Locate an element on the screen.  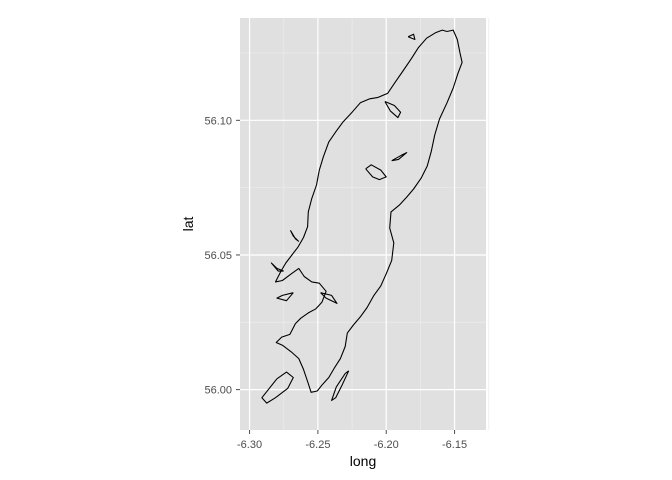
y-axis-ticks: 56.00 56.05 56.10 is located at coordinates (222, 256).